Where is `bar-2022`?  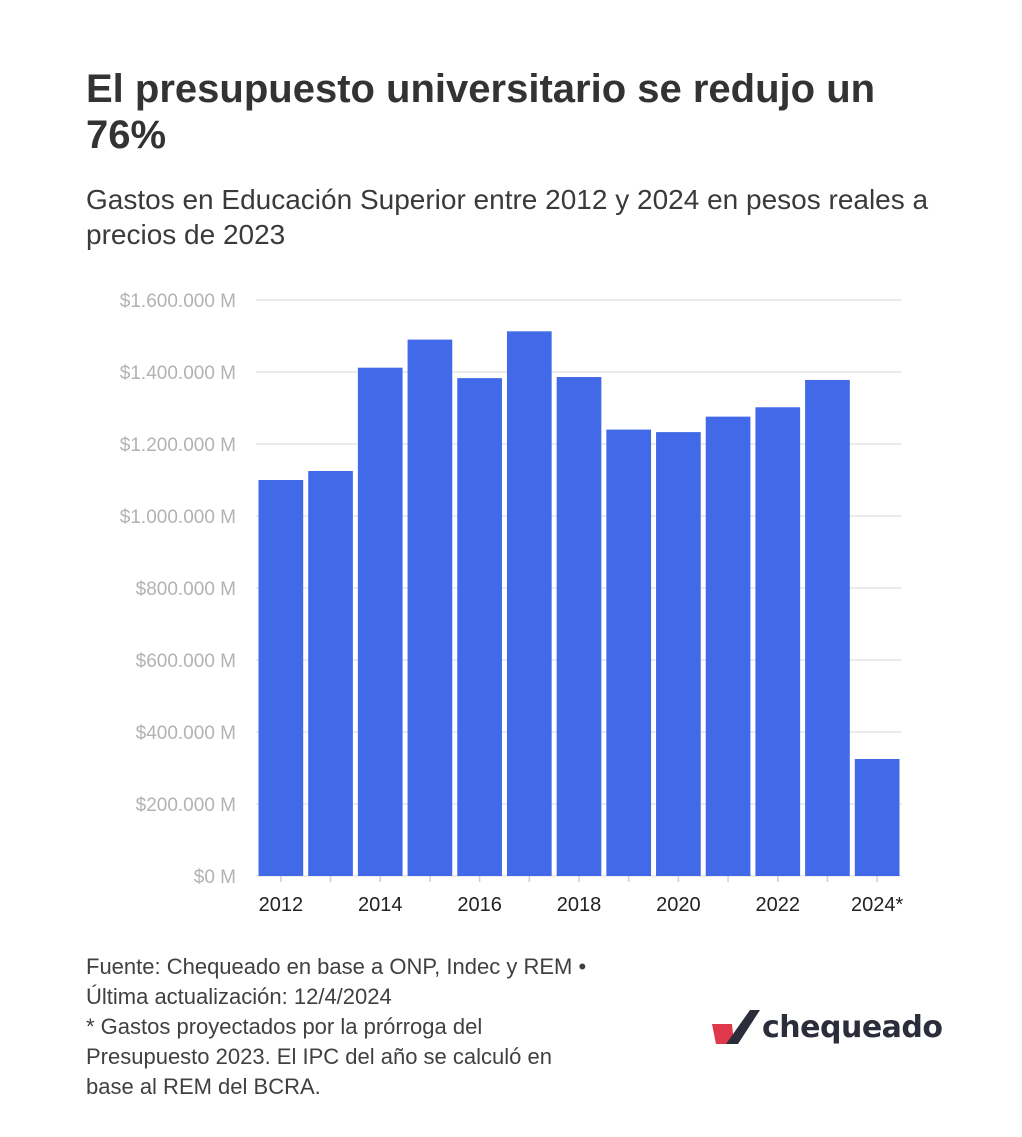 bar-2022 is located at coordinates (778, 641).